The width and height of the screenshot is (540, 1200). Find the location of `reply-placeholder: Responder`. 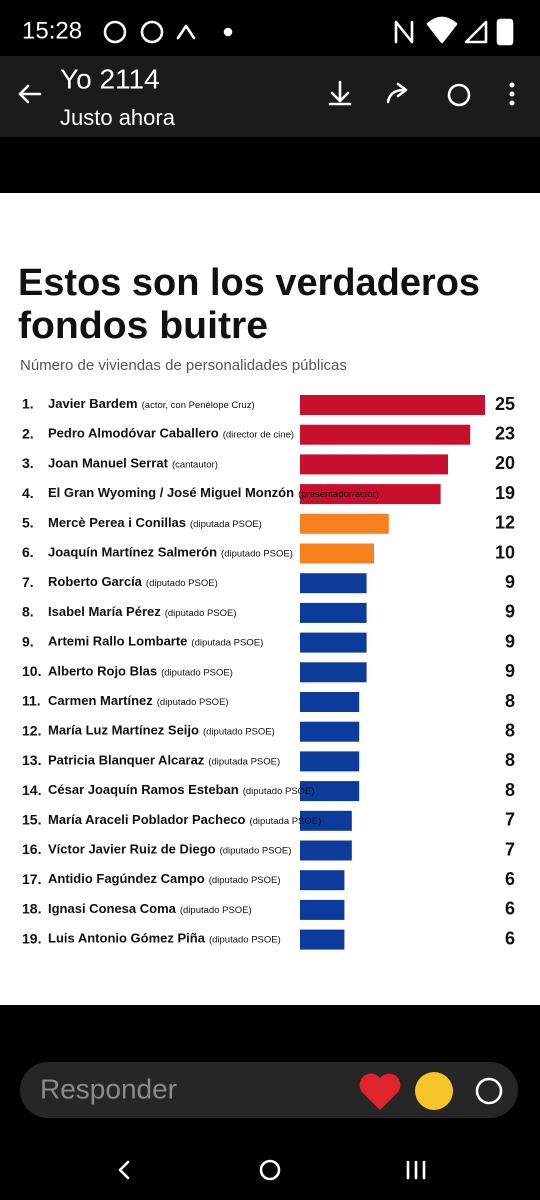

reply-placeholder: Responder is located at coordinates (108, 1088).